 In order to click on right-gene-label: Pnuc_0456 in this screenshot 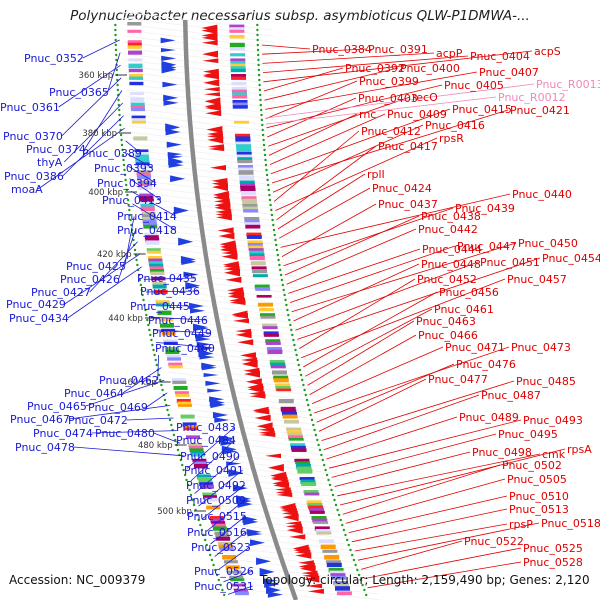, I will do `click(469, 292)`.